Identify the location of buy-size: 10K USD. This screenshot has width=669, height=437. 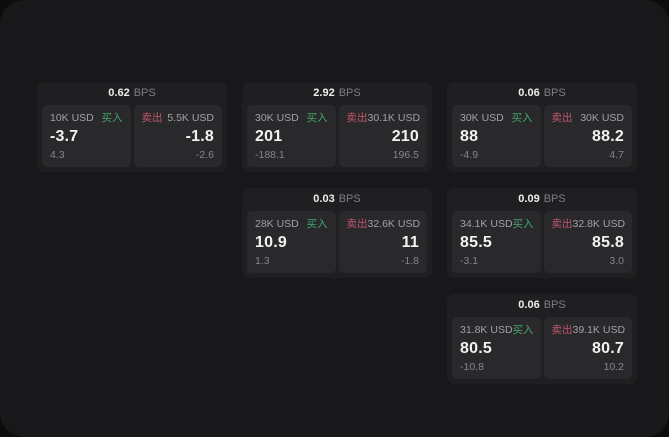
(72, 118).